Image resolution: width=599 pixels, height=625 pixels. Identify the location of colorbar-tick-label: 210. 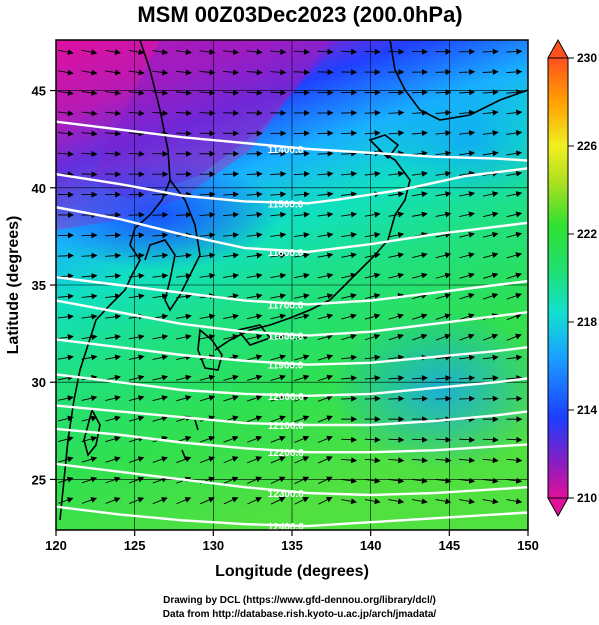
(587, 498).